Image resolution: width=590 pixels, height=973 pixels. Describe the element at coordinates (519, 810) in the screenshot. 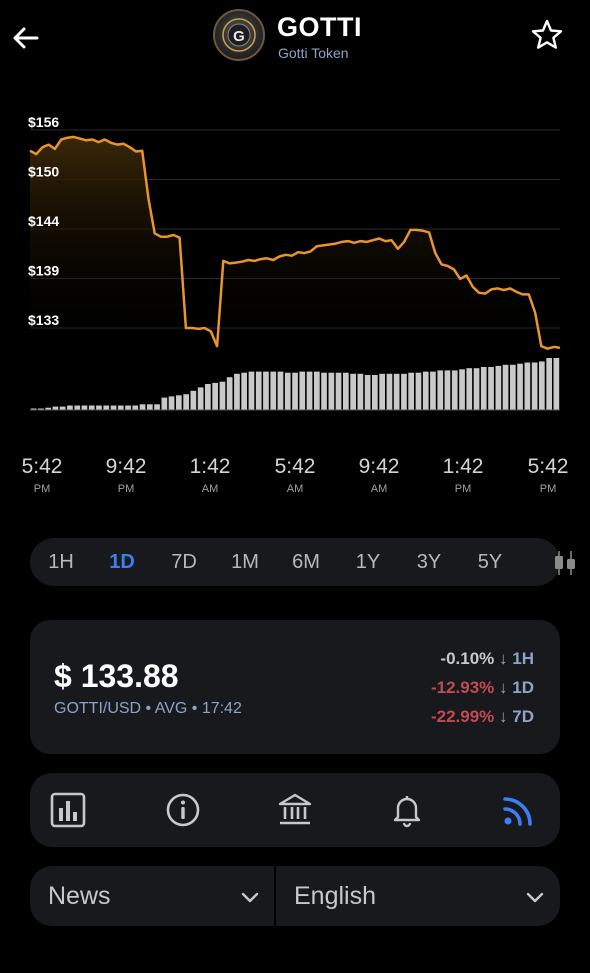

I see `rss-feed-icon` at that location.